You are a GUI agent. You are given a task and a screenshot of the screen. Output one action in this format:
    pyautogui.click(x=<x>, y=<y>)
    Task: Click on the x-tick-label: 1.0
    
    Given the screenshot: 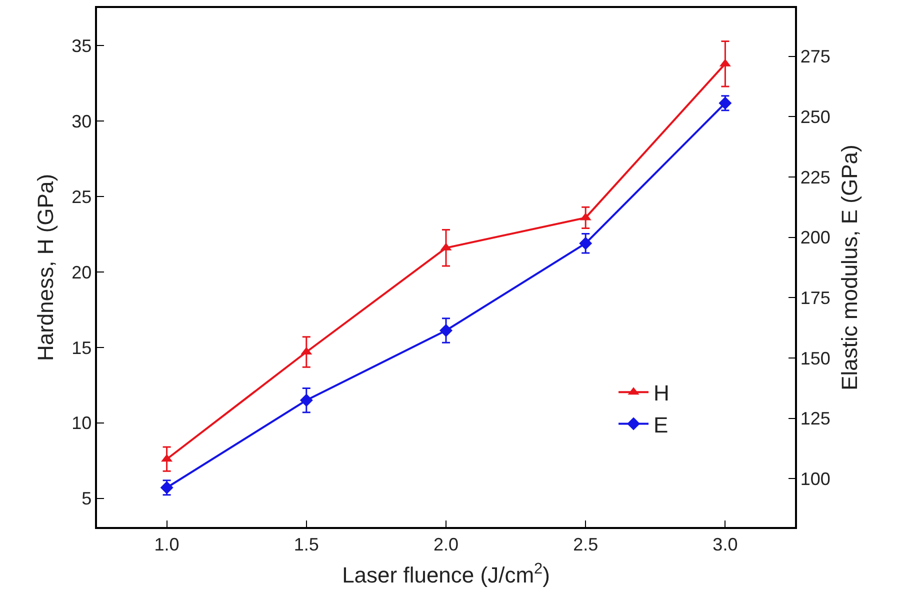 What is the action you would take?
    pyautogui.click(x=167, y=544)
    